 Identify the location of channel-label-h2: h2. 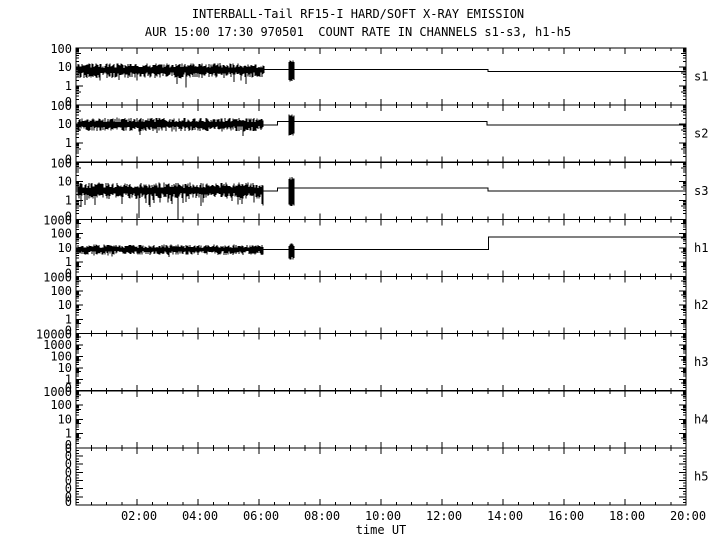
(701, 305).